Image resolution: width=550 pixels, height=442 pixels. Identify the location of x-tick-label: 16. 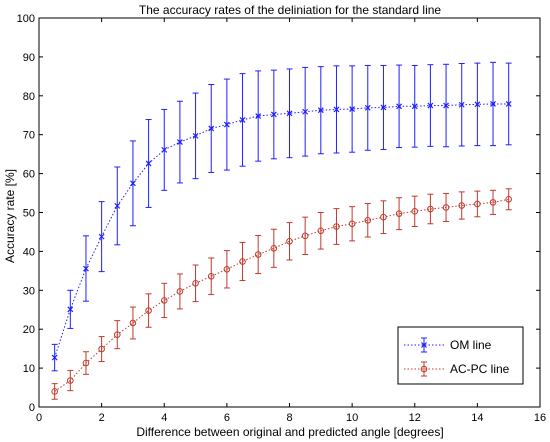
(540, 418).